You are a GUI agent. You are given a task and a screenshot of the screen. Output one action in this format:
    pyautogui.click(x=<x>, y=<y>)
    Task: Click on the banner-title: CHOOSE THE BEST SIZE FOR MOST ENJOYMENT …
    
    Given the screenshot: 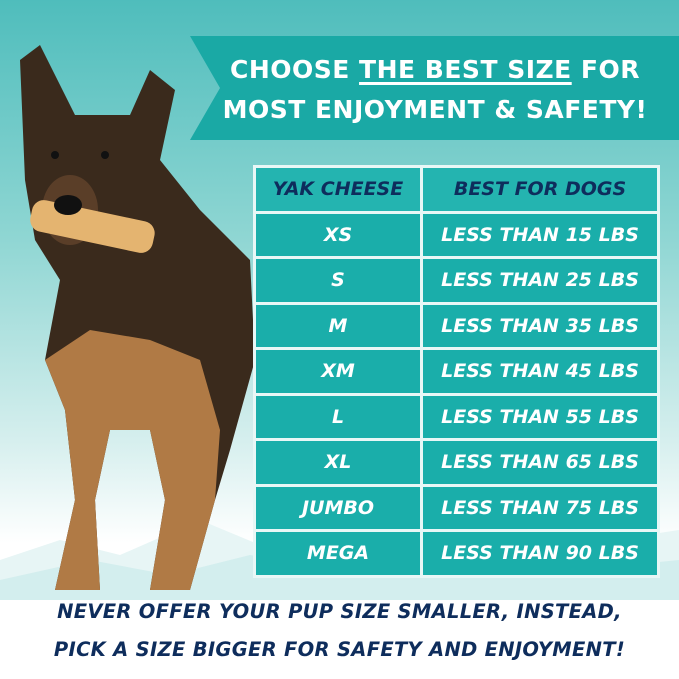 What is the action you would take?
    pyautogui.click(x=435, y=90)
    